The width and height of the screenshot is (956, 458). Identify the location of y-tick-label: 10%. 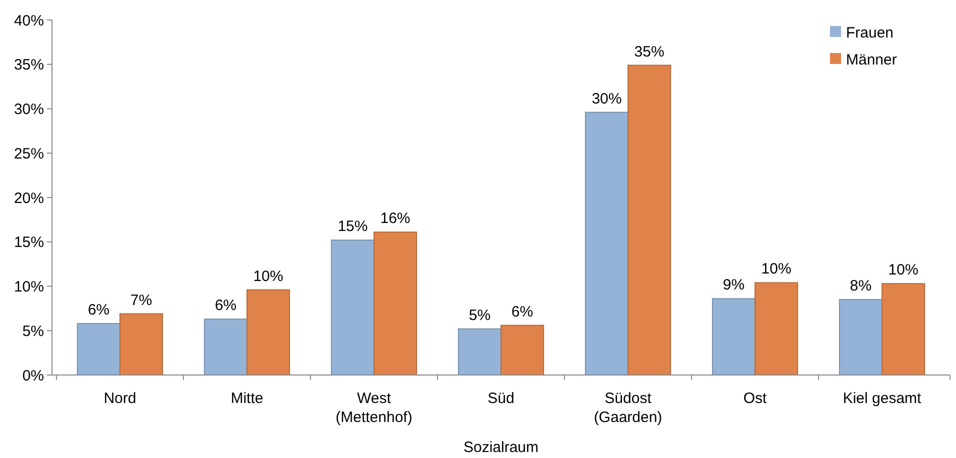
(29, 287).